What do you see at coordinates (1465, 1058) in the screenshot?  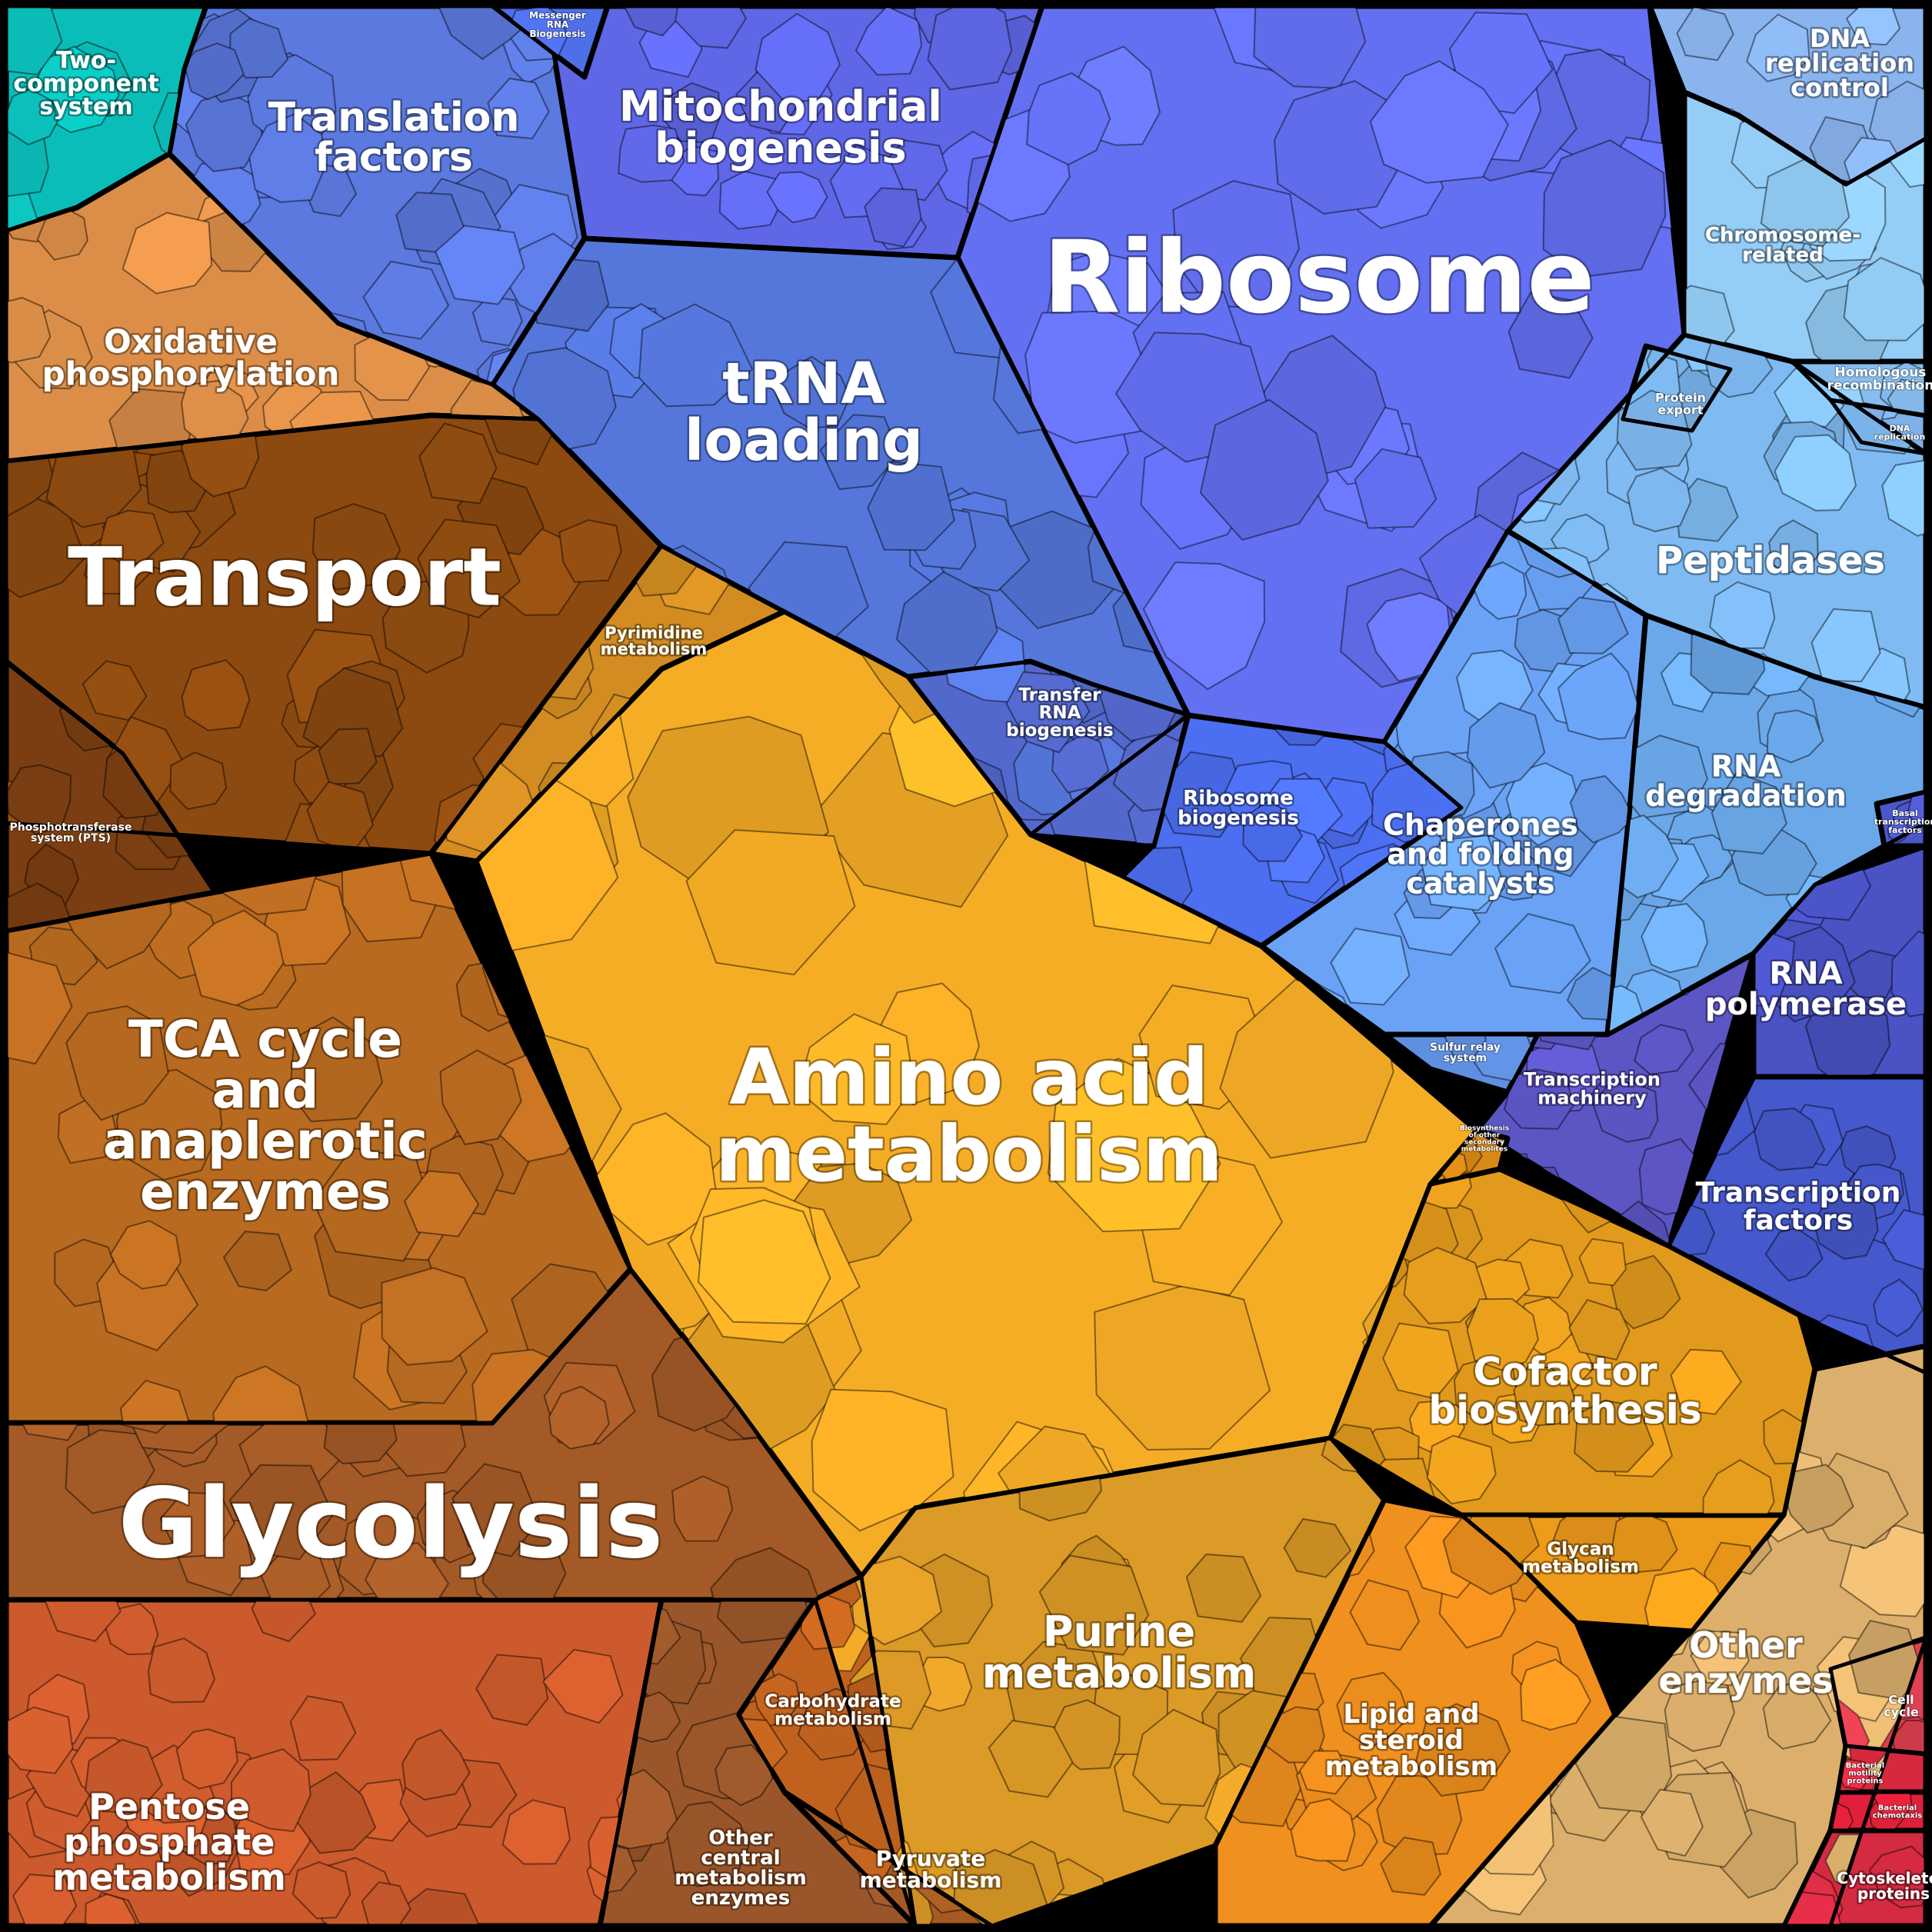 I see `label-line: system` at bounding box center [1465, 1058].